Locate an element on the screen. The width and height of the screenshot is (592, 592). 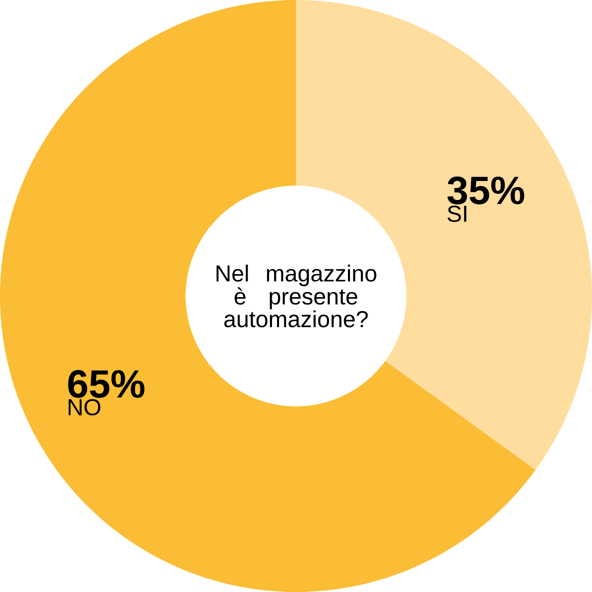
text: Nel magazzino è presente automazione? is located at coordinates (296, 296).